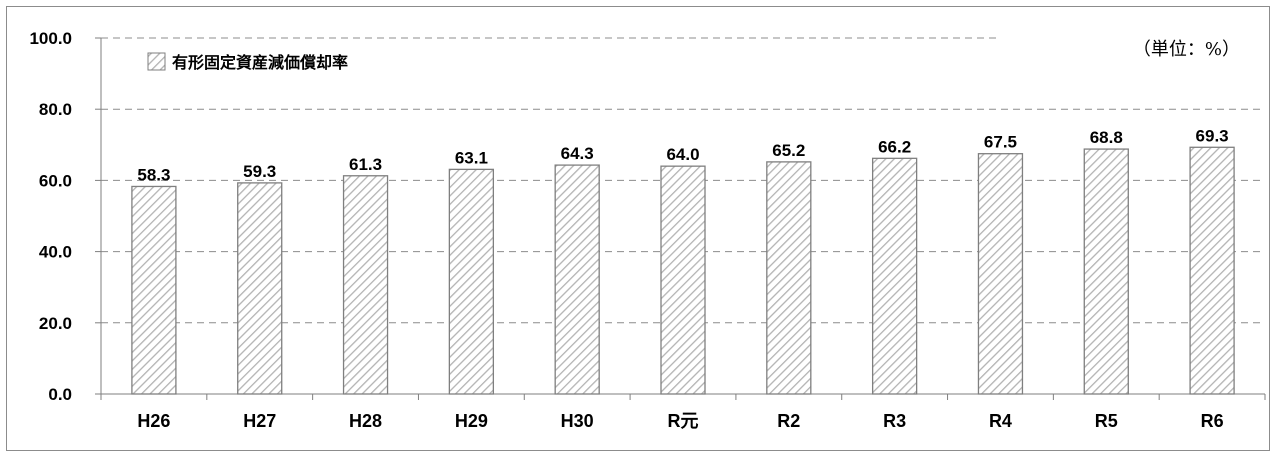 This screenshot has height=457, width=1276. Describe the element at coordinates (1212, 135) in the screenshot. I see `data-label: 69.3` at that location.